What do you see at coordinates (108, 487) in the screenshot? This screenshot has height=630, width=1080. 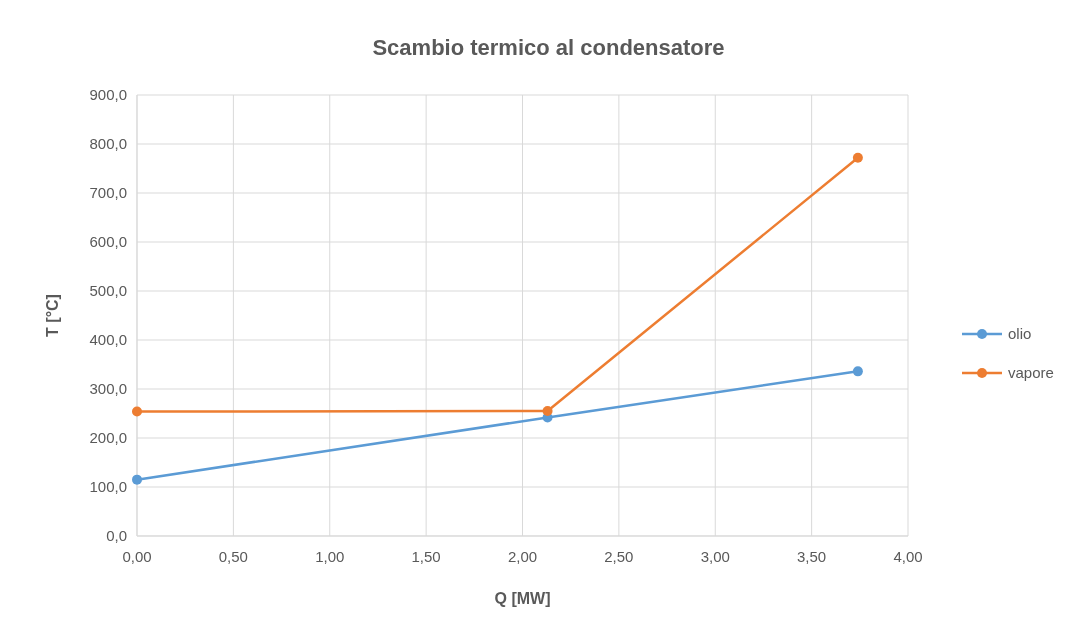 I see `y-tick-label: 100,0` at bounding box center [108, 487].